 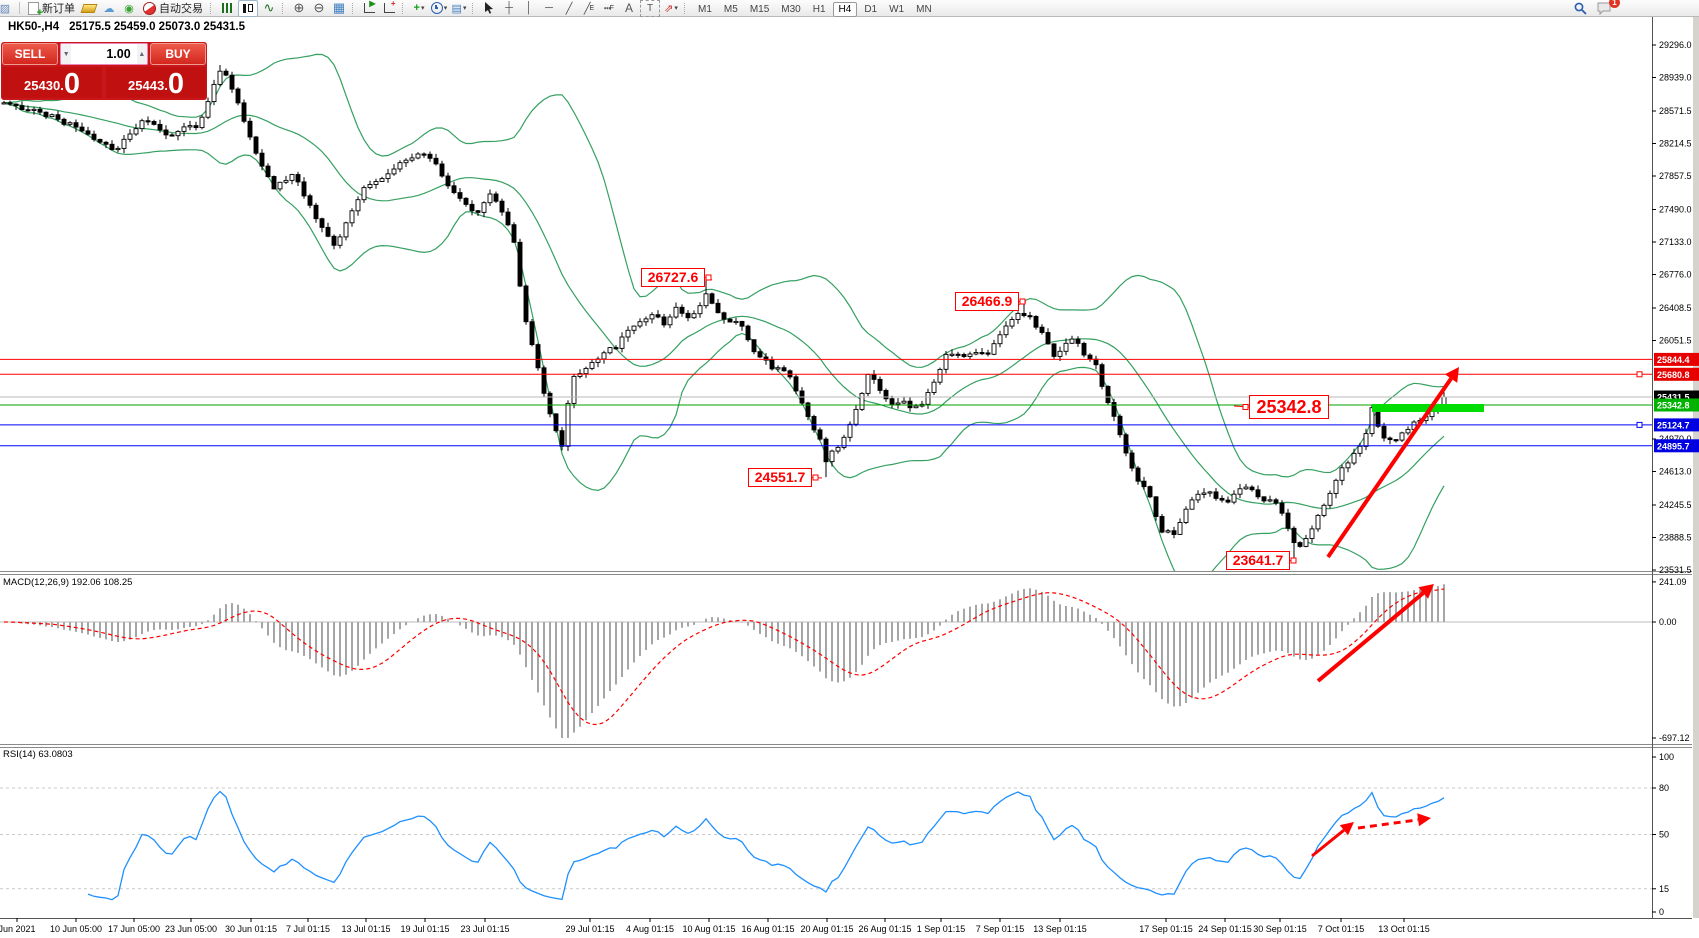 What do you see at coordinates (767, 929) in the screenshot?
I see `axis-label: 16 Aug 01:15` at bounding box center [767, 929].